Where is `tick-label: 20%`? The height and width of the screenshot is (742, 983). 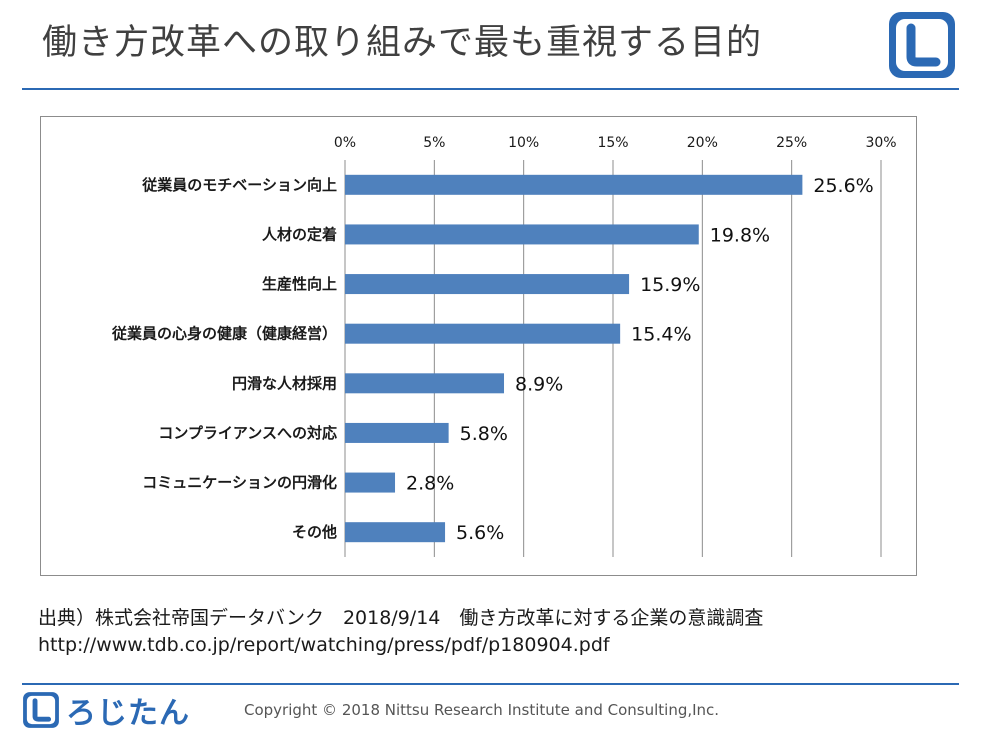 tick-label: 20% is located at coordinates (702, 143).